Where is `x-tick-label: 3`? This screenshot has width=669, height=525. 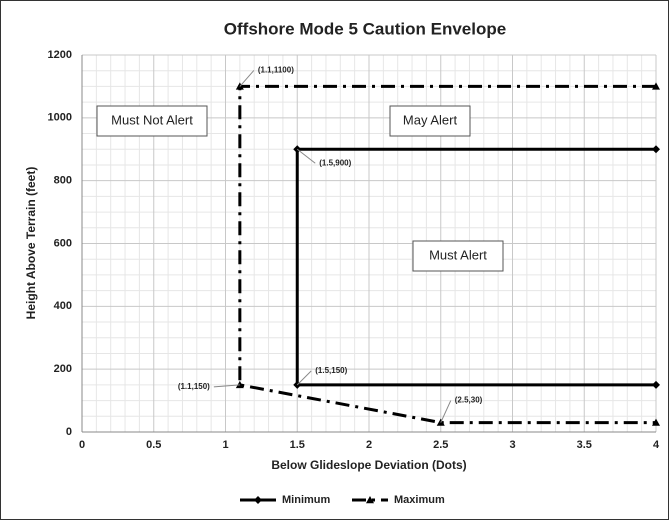 x-tick-label: 3 is located at coordinates (512, 445).